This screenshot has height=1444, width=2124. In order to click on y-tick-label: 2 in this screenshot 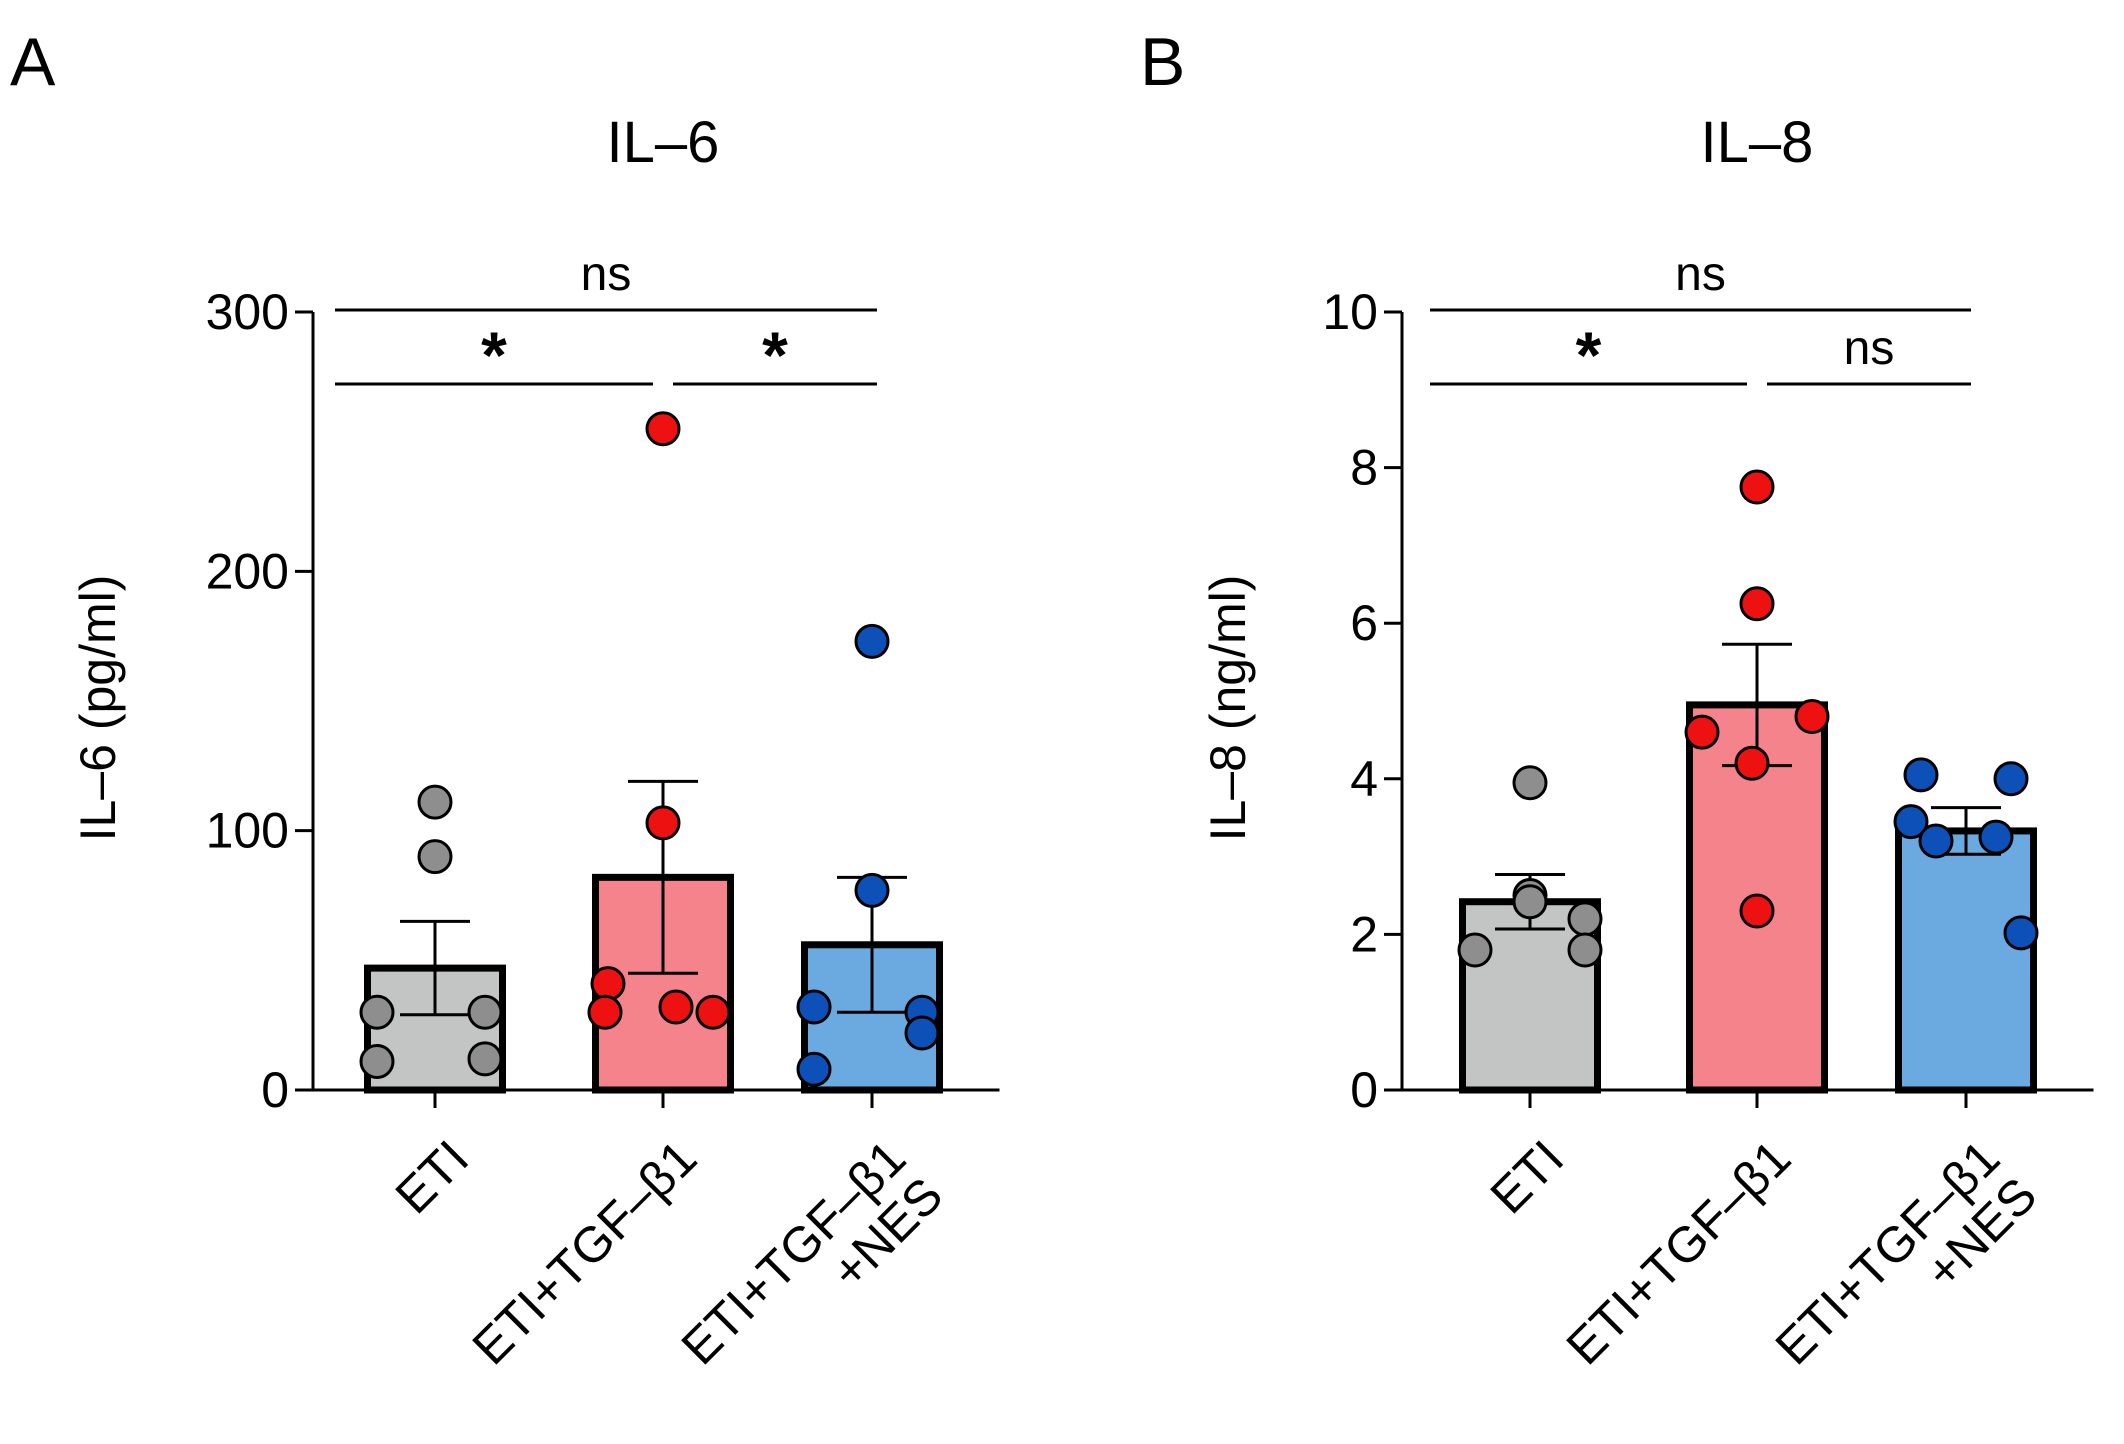, I will do `click(1364, 934)`.